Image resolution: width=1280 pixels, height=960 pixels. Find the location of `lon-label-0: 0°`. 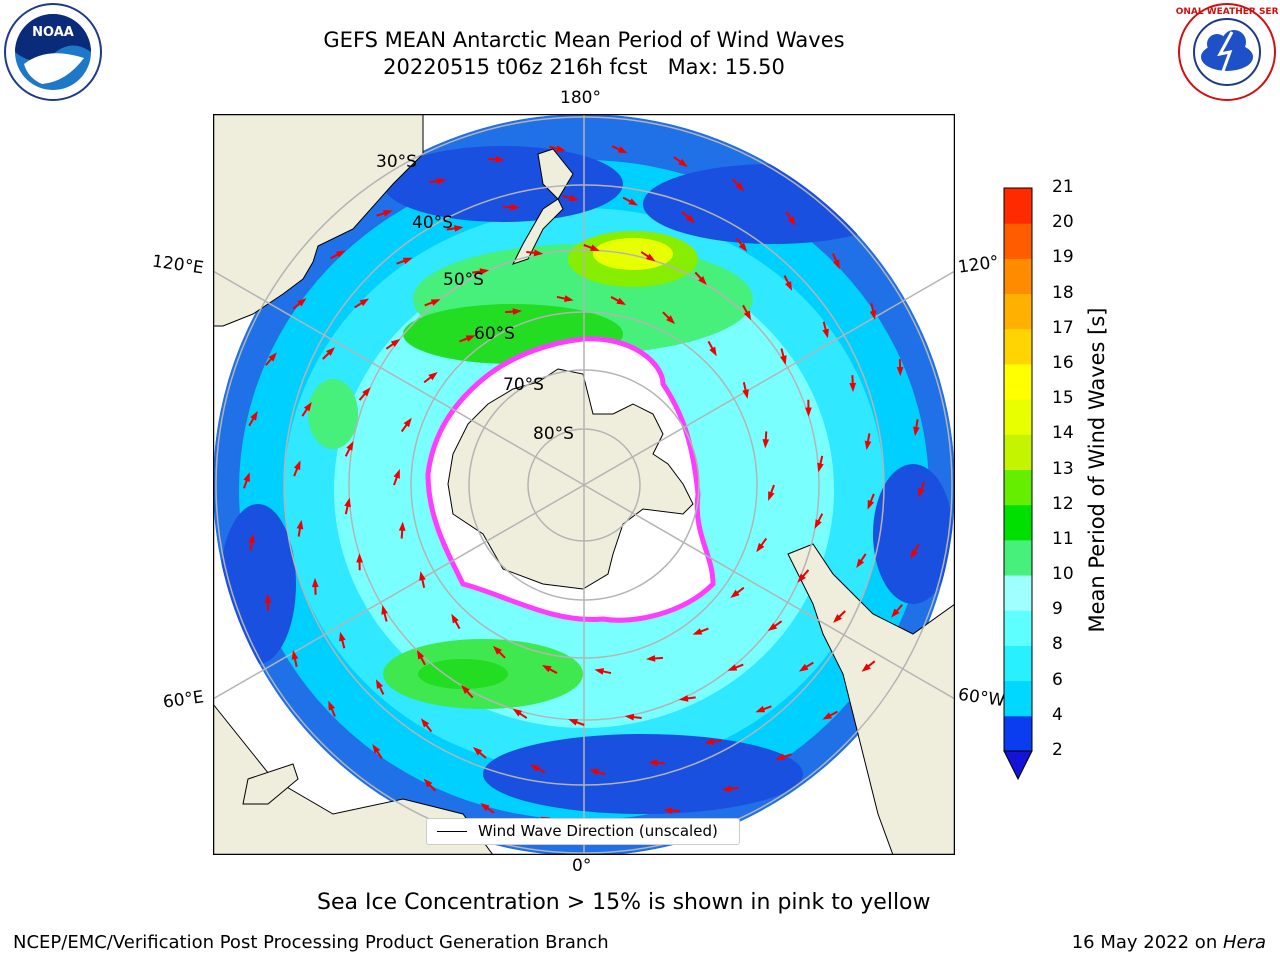

lon-label-0: 0° is located at coordinates (582, 866).